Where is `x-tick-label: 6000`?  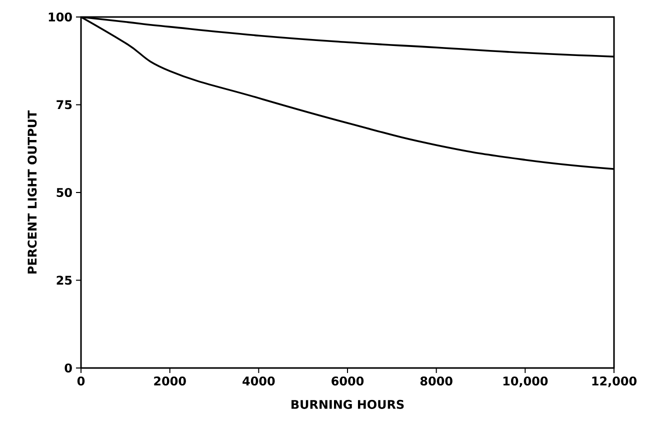 x-tick-label: 6000 is located at coordinates (348, 381).